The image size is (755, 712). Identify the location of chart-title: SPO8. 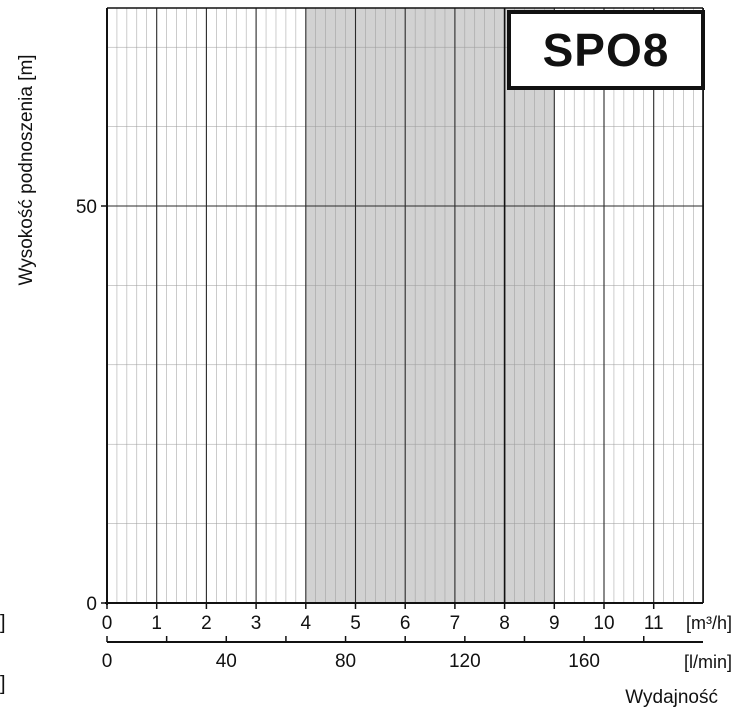
(606, 50).